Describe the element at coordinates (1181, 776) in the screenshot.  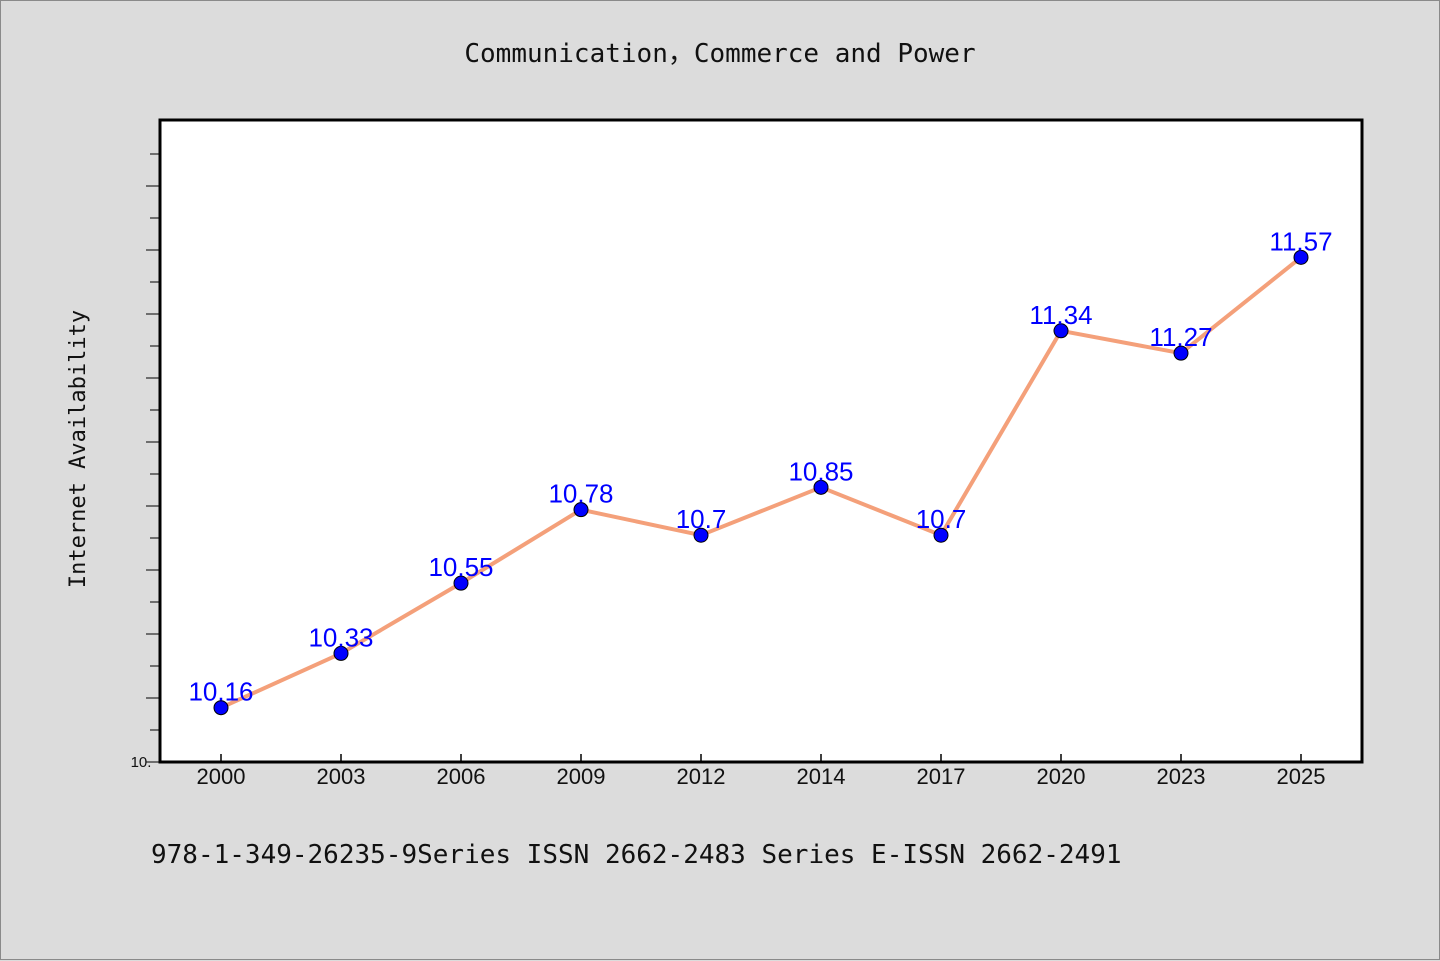
I see `x-tick-label: 2023` at that location.